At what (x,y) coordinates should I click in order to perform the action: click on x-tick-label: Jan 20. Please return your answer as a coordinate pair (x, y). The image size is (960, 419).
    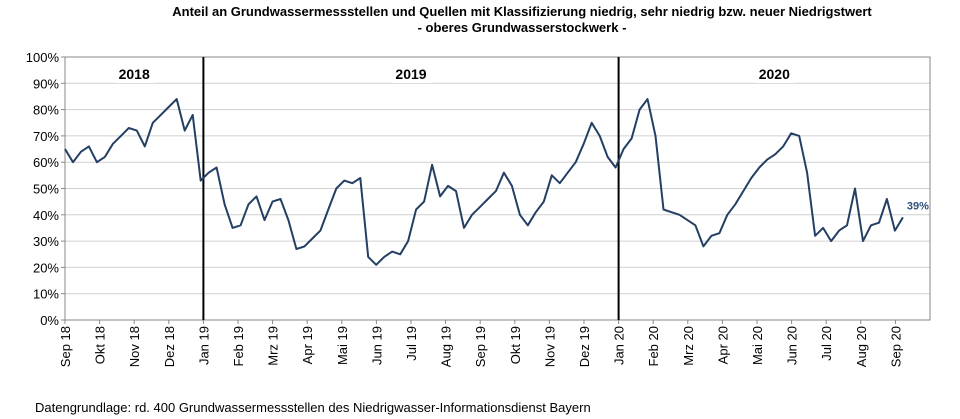
    Looking at the image, I should click on (619, 345).